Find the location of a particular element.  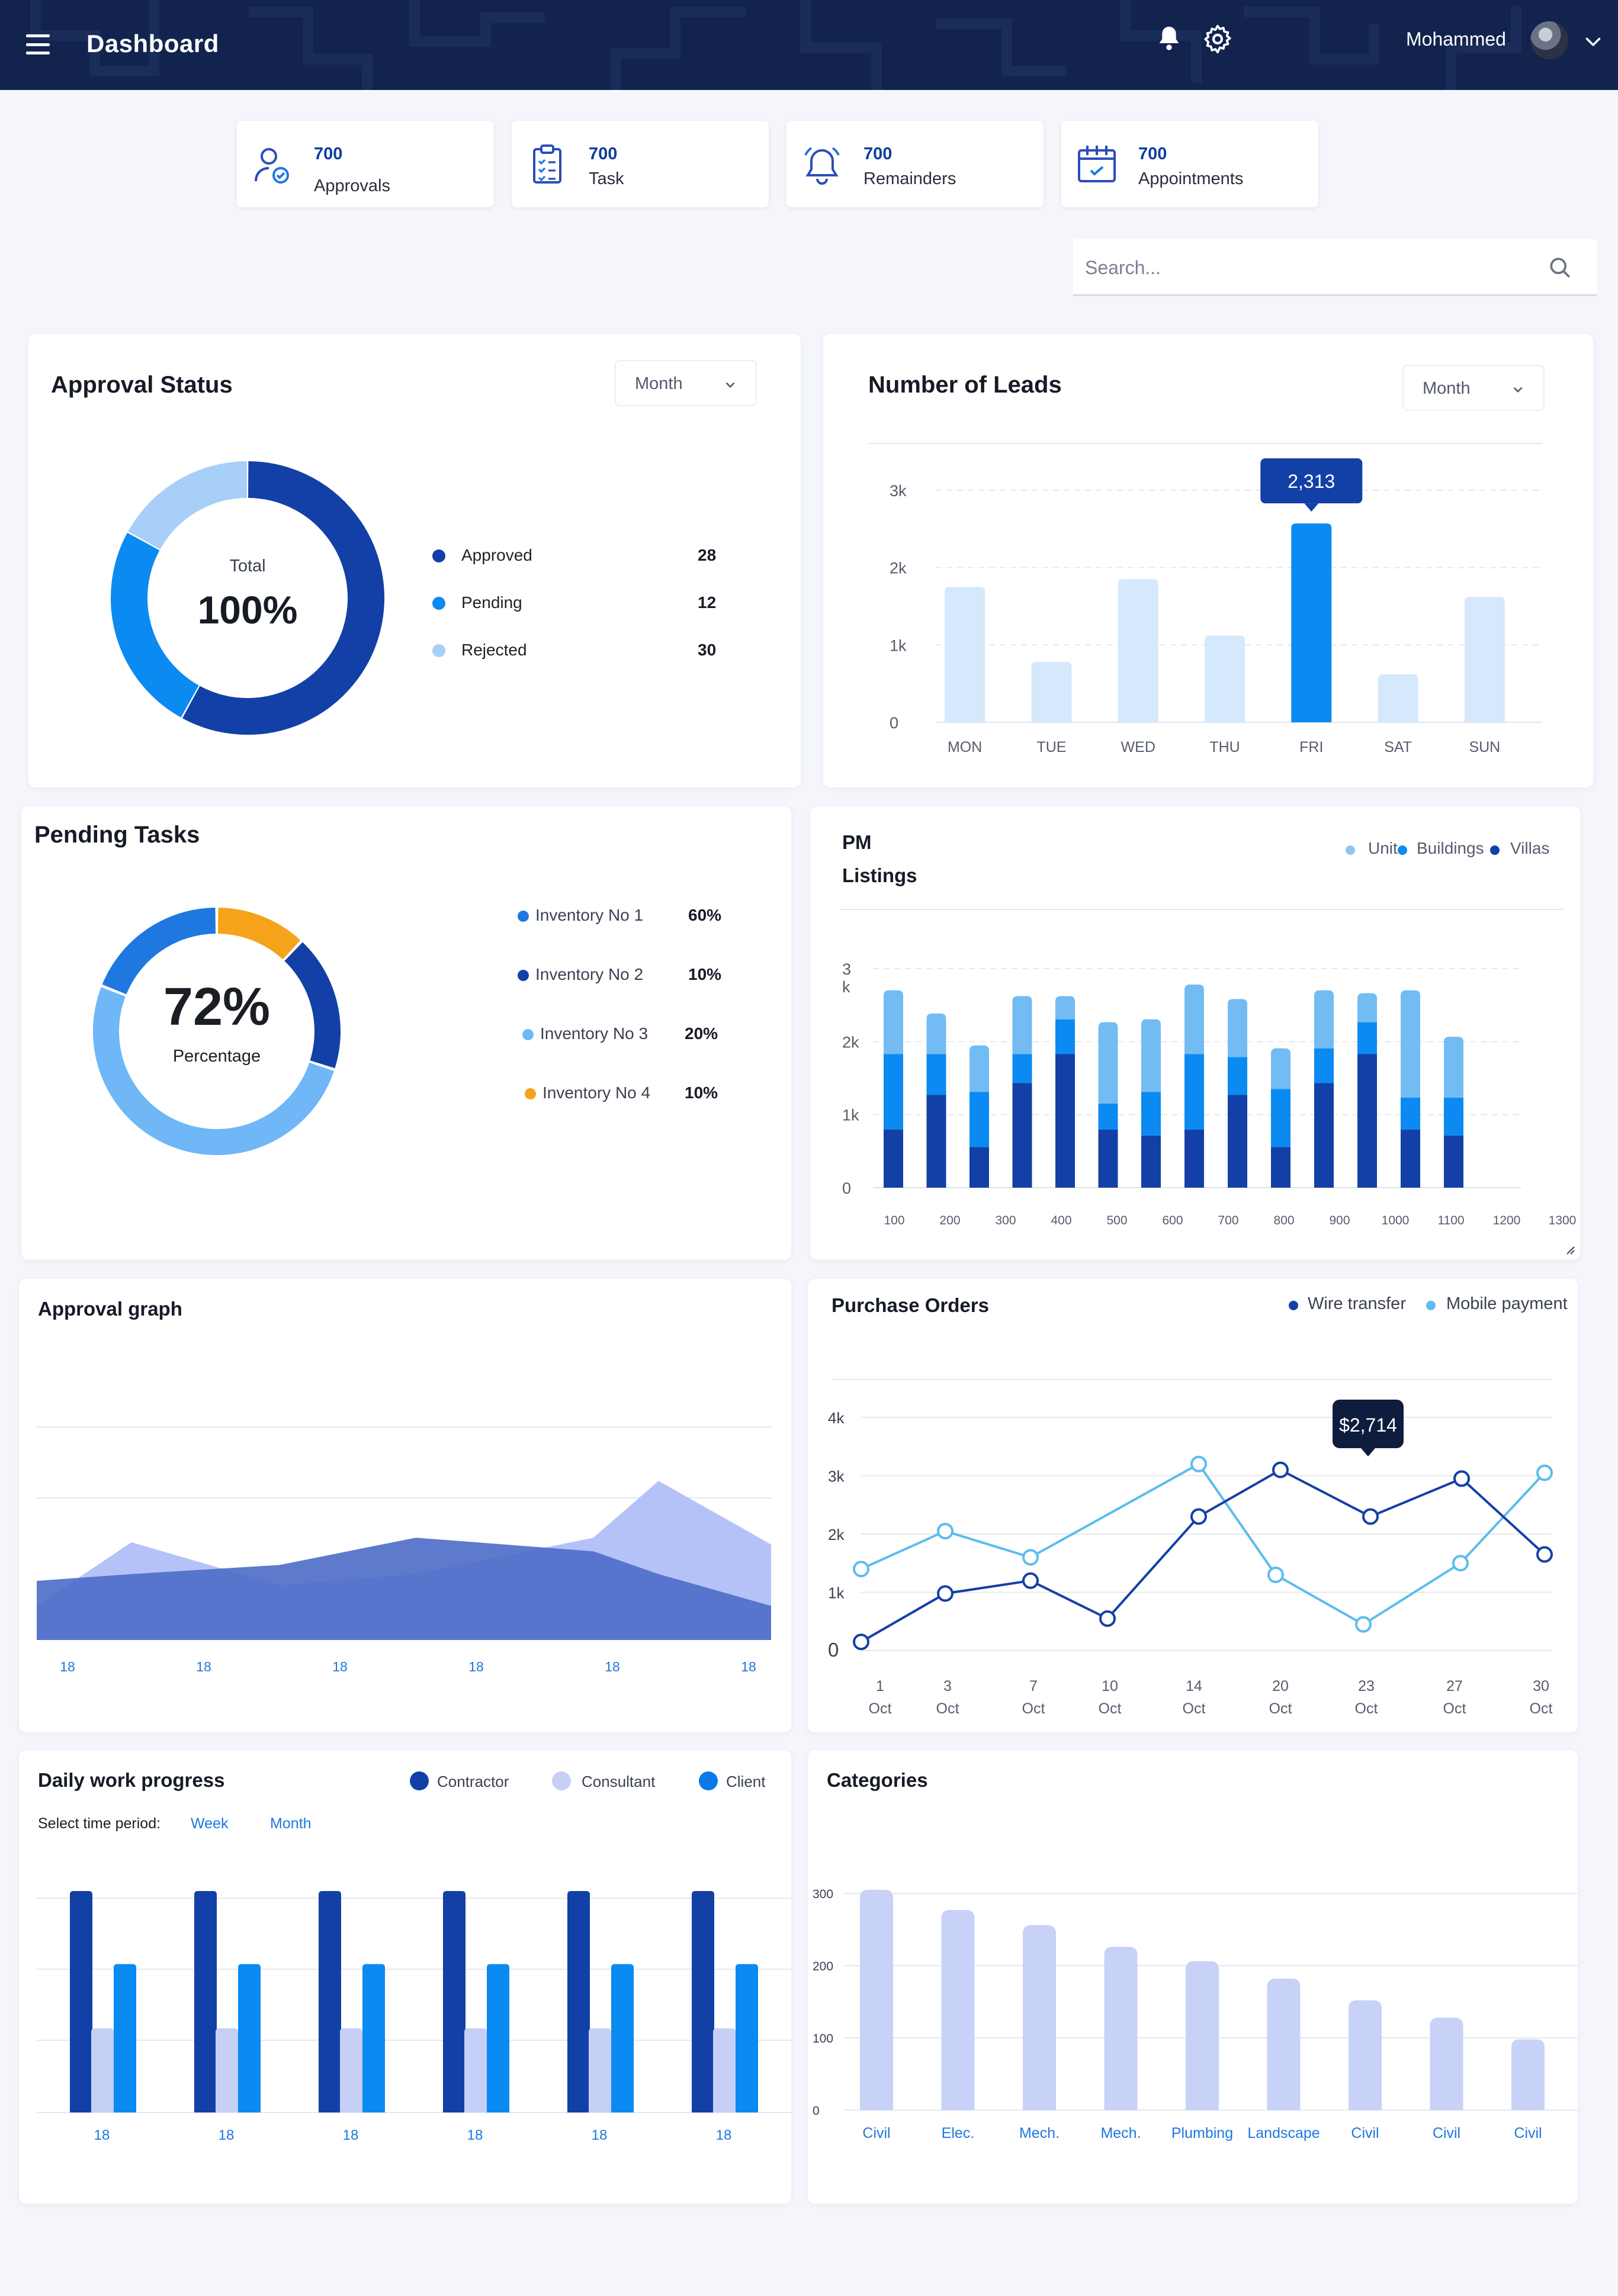

x-tick-label: 1100 is located at coordinates (1450, 1220).